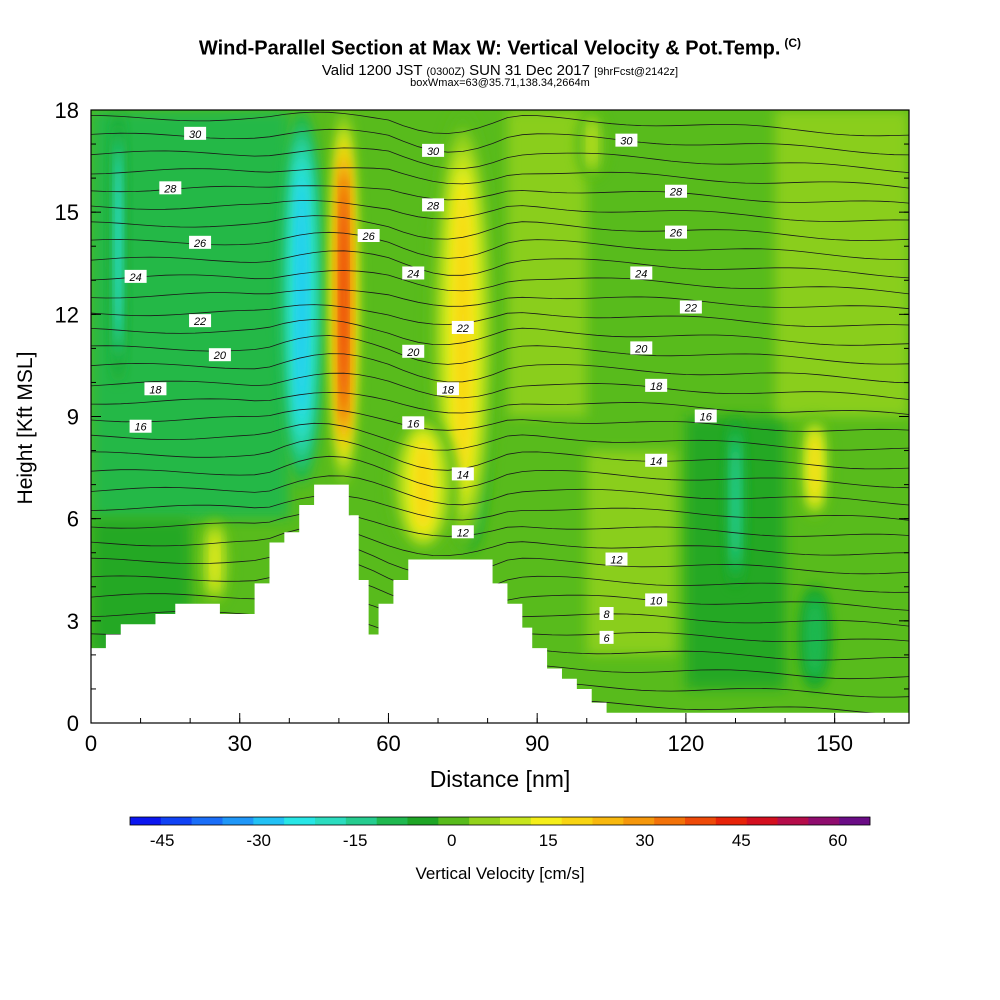 This screenshot has width=1000, height=1000. Describe the element at coordinates (500, 873) in the screenshot. I see `colorbar-label: Vertical Velocity [cm/s]` at that location.